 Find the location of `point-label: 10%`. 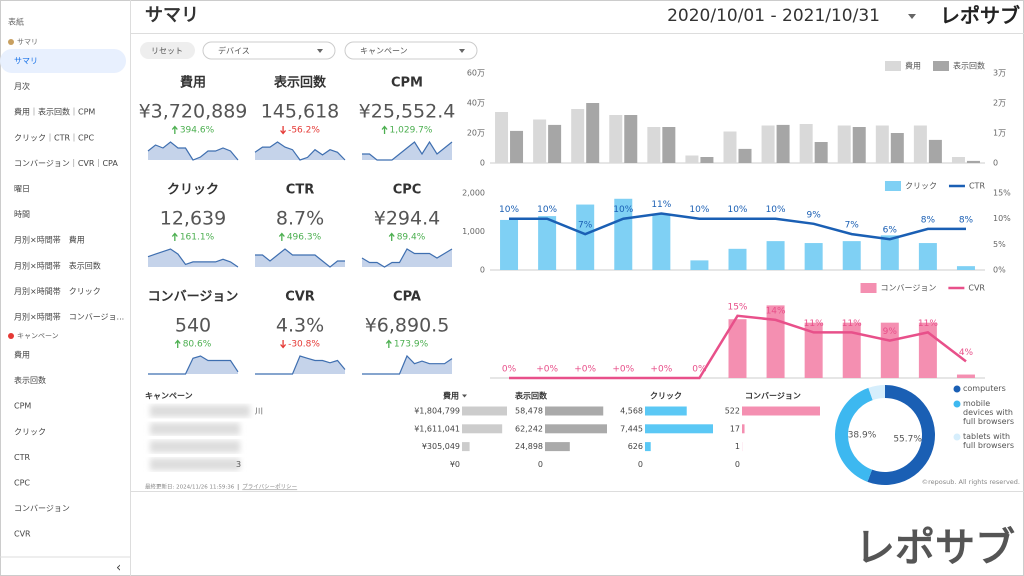

point-label: 10% is located at coordinates (699, 210).